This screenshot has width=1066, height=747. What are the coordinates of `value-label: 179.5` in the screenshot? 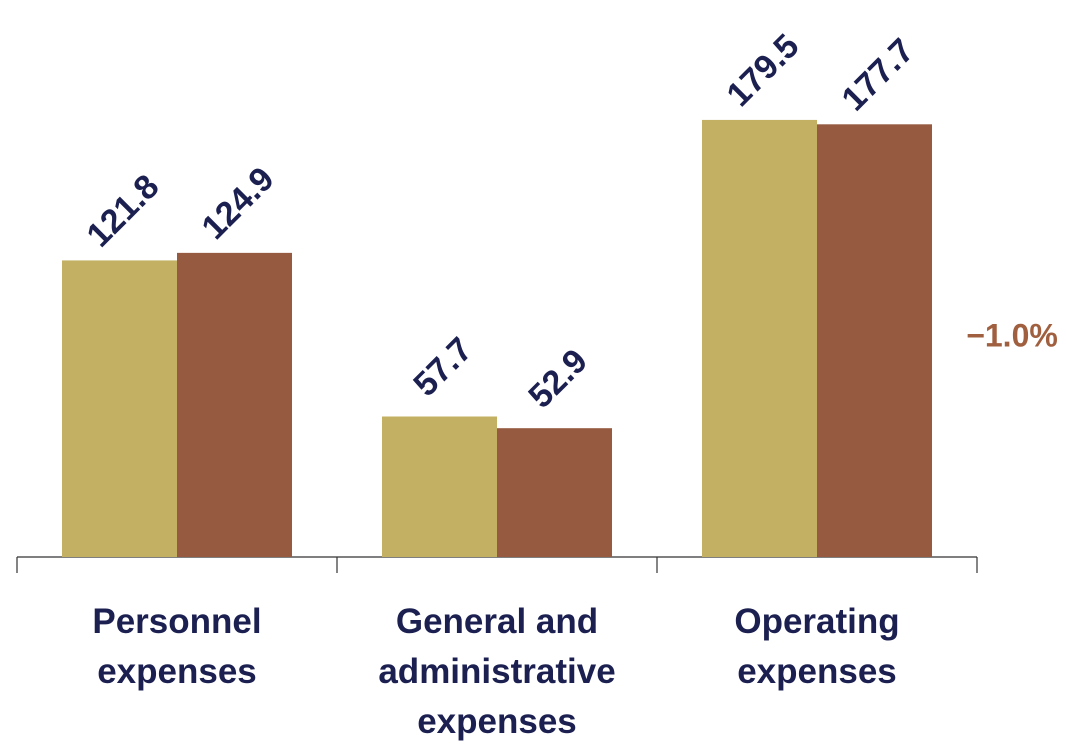 It's located at (763, 70).